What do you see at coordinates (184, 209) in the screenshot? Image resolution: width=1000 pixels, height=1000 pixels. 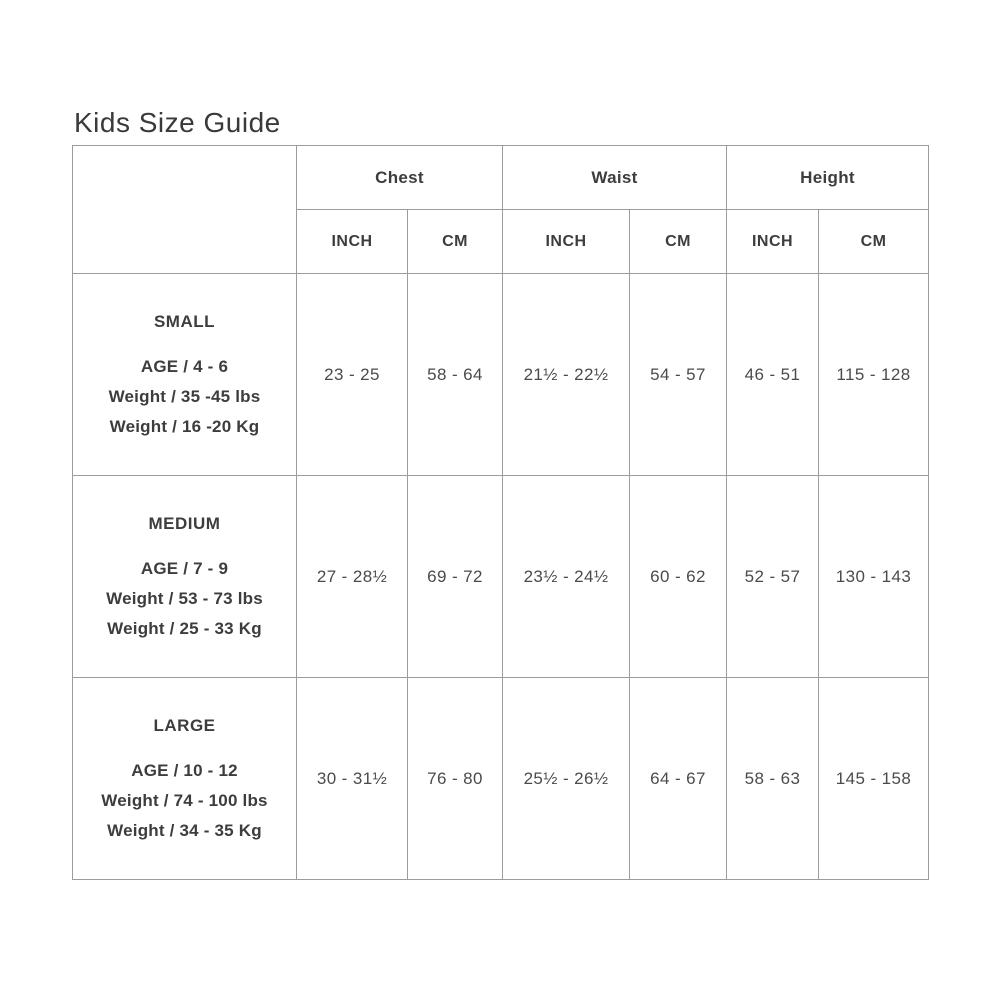 I see `corner-empty-cell` at bounding box center [184, 209].